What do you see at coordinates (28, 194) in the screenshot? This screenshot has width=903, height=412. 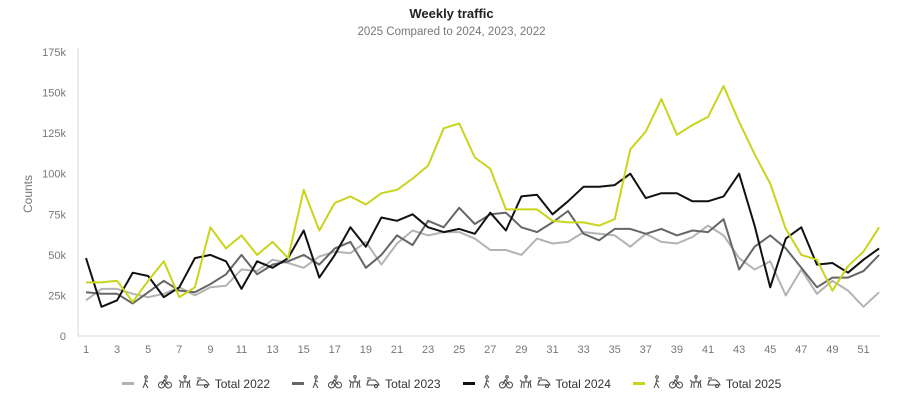 I see `y-axis-label: Counts` at bounding box center [28, 194].